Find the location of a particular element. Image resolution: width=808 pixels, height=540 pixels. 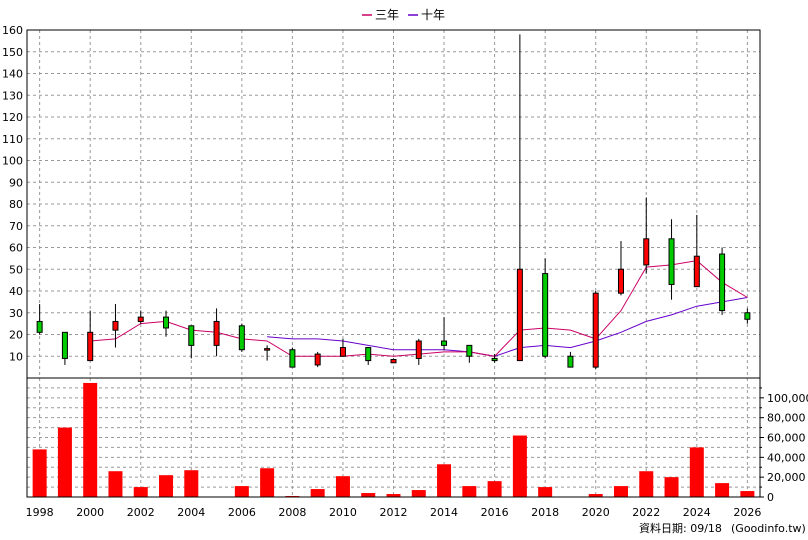

x-tick-label: 2004 is located at coordinates (191, 512).